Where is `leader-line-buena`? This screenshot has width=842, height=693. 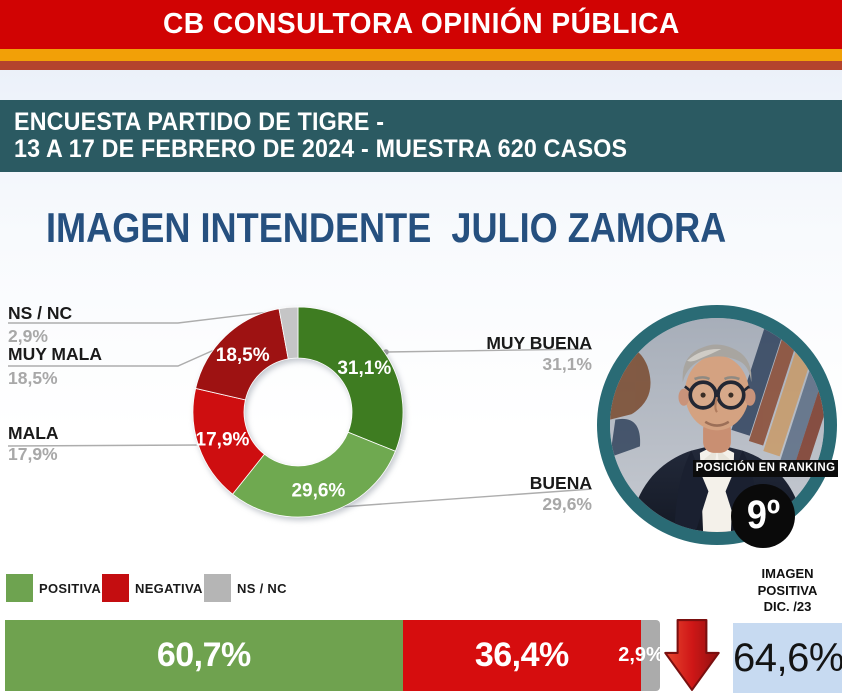 leader-line-buena is located at coordinates (459, 498).